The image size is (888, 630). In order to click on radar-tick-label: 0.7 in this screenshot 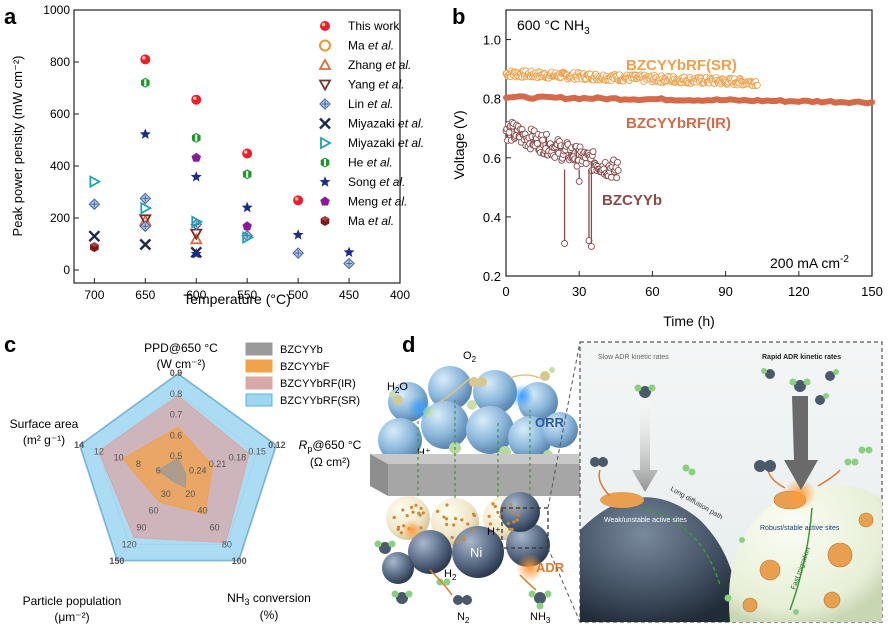, I will do `click(176, 415)`.